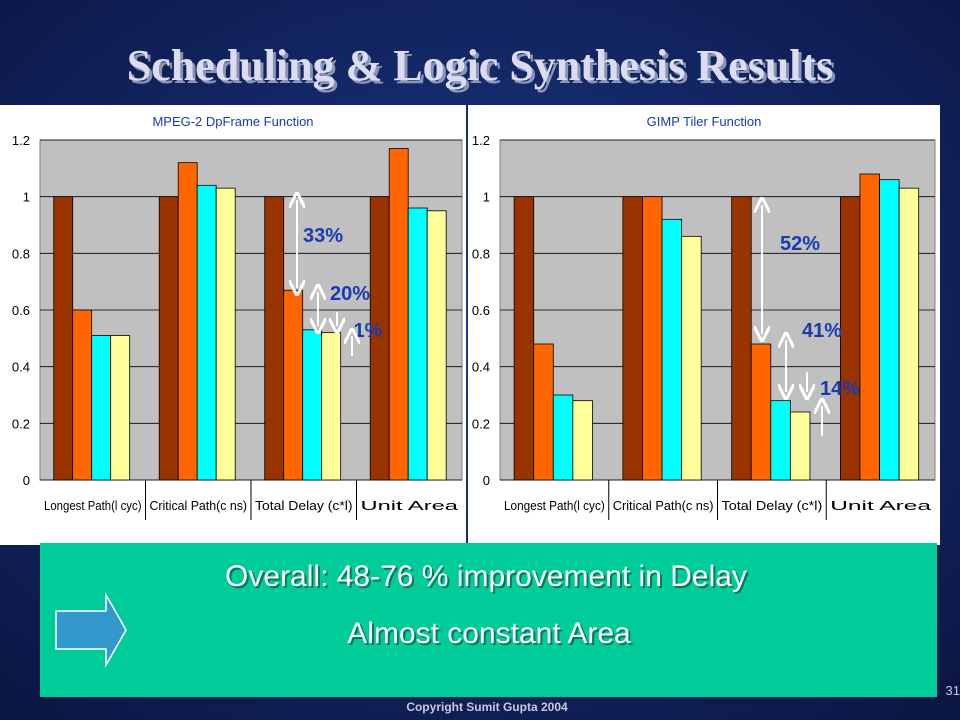  I want to click on annotation: 1%, so click(368, 331).